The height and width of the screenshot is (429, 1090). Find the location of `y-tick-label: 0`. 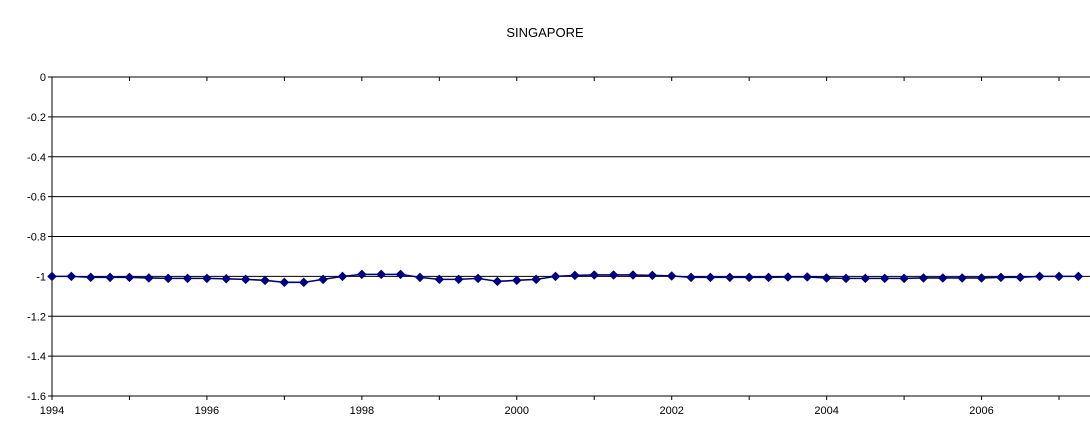

y-tick-label: 0 is located at coordinates (43, 78).